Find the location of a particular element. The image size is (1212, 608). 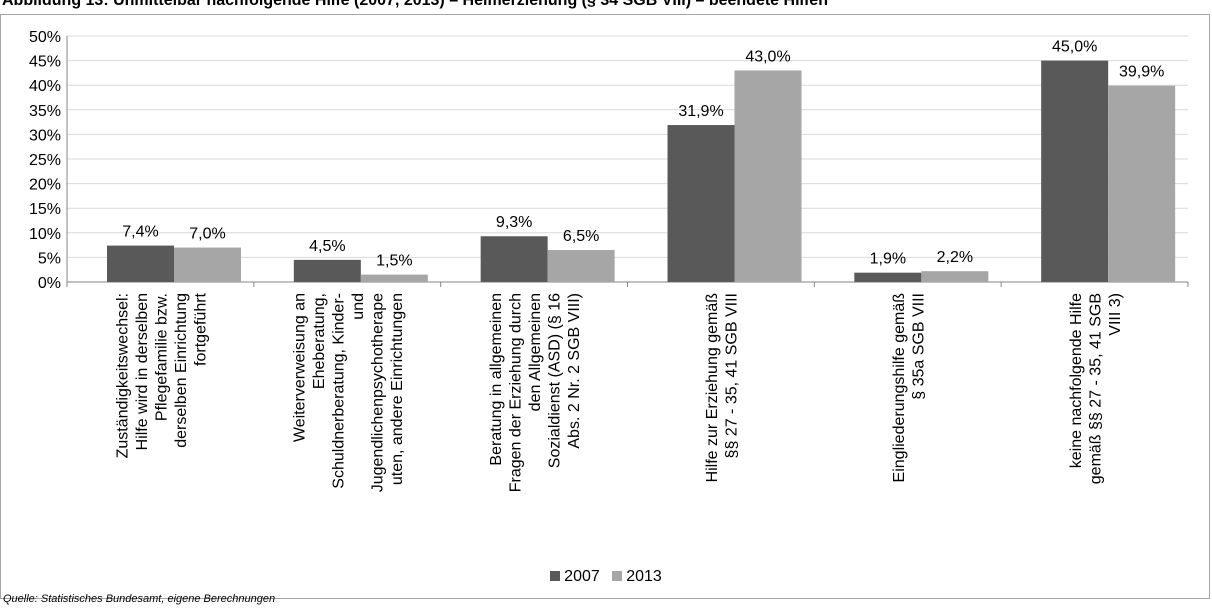

y-tick-label: 25% is located at coordinates (45, 160).